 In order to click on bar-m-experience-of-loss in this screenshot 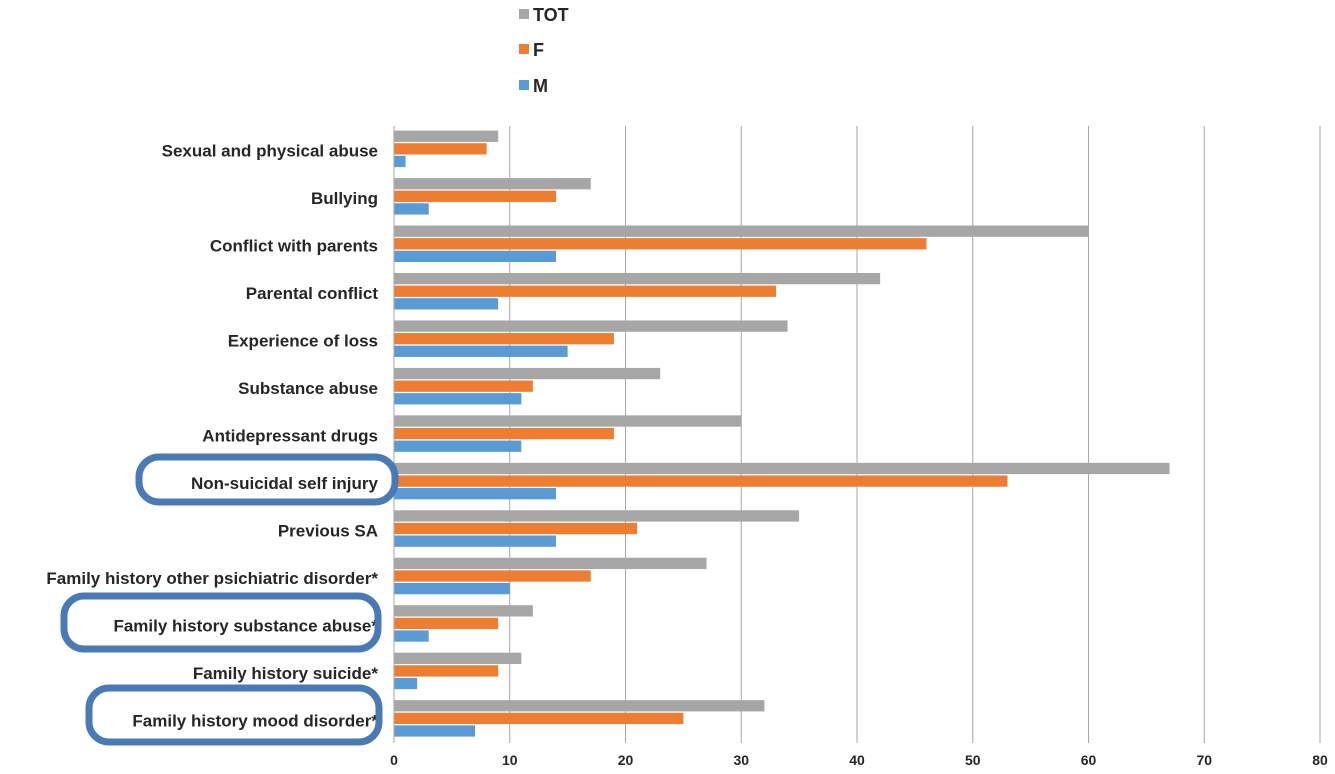, I will do `click(481, 351)`.